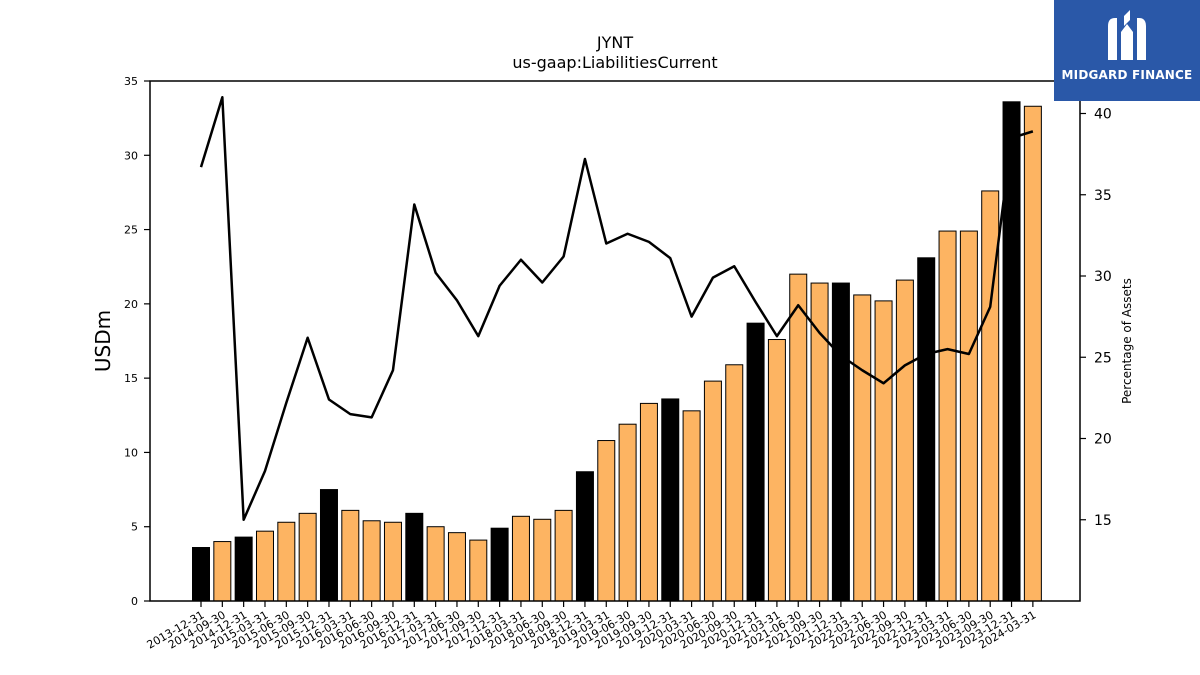 This screenshot has height=675, width=1200. I want to click on y-tick-label: 30, so click(131, 155).